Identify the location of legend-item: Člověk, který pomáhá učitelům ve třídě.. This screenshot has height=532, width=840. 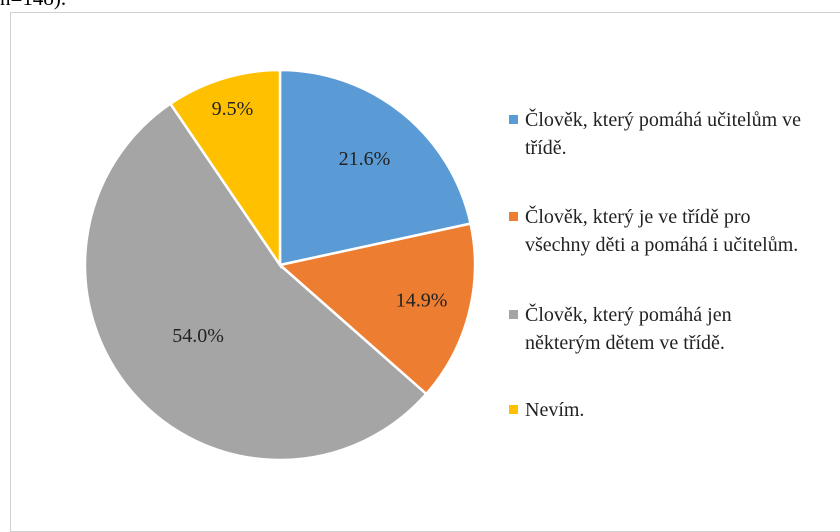
(659, 134).